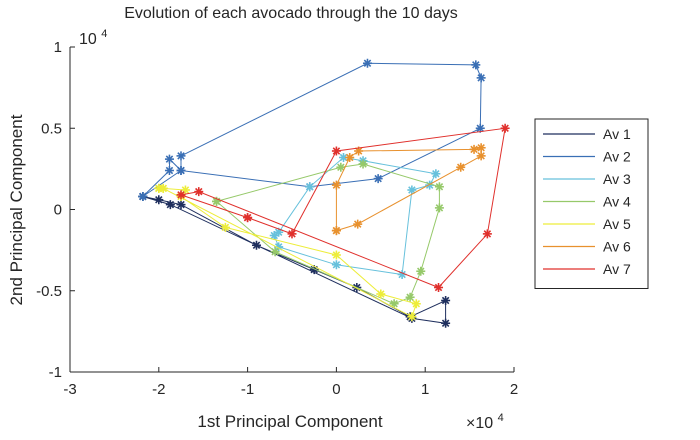 The width and height of the screenshot is (700, 440). I want to click on legend-item-7: Av 7, so click(587, 269).